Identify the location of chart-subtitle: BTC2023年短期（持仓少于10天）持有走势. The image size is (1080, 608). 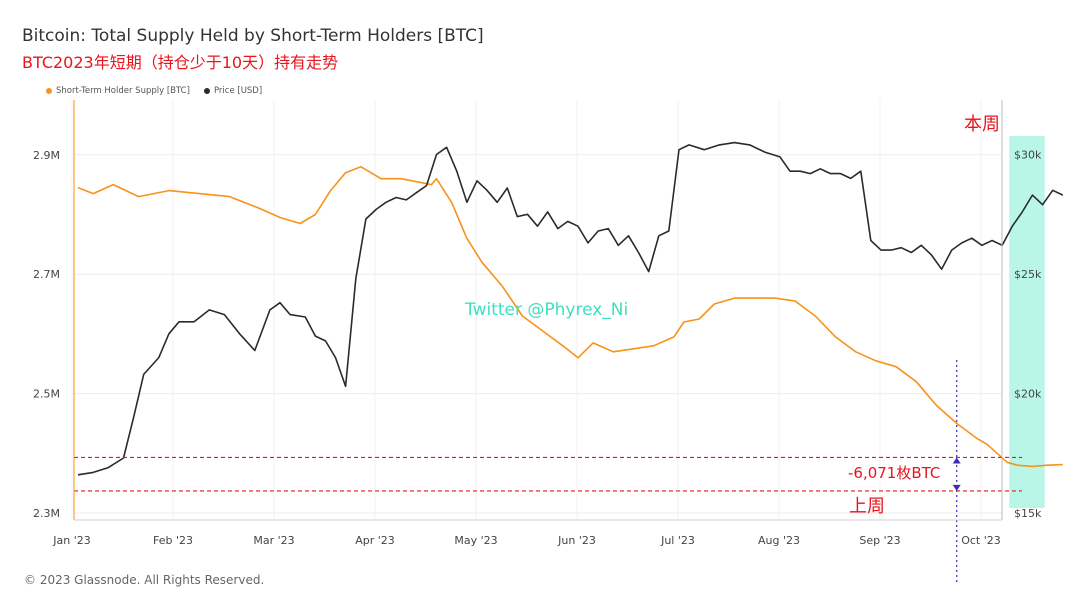
(180, 62).